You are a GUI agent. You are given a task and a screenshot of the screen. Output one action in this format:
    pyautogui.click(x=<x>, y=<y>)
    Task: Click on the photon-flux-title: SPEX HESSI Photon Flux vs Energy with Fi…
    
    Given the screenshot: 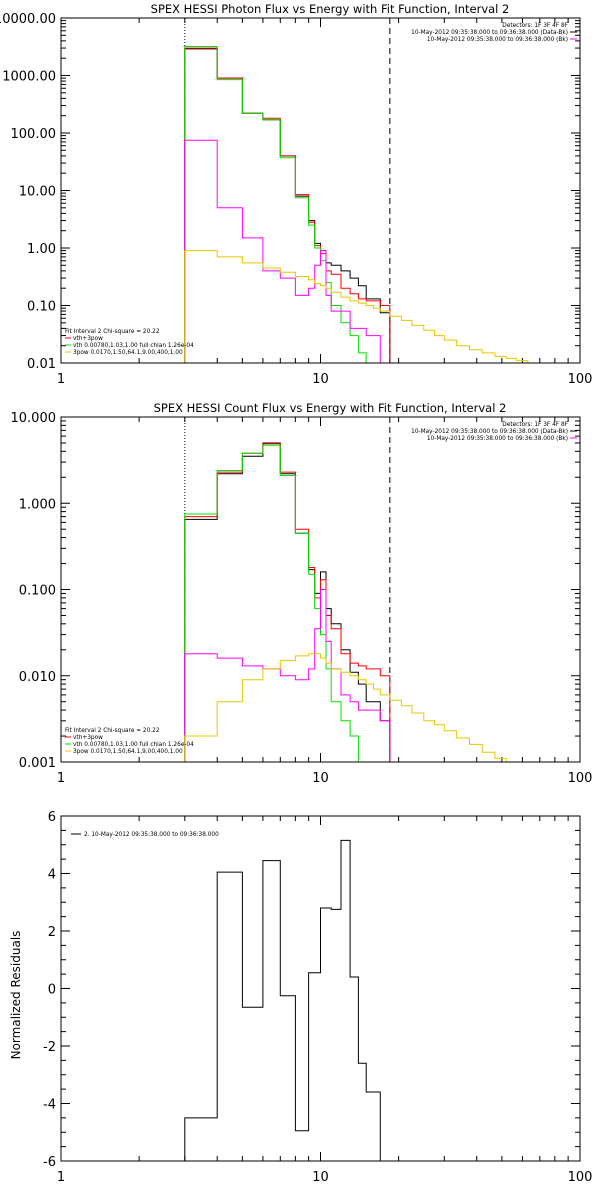 What is the action you would take?
    pyautogui.click(x=330, y=9)
    